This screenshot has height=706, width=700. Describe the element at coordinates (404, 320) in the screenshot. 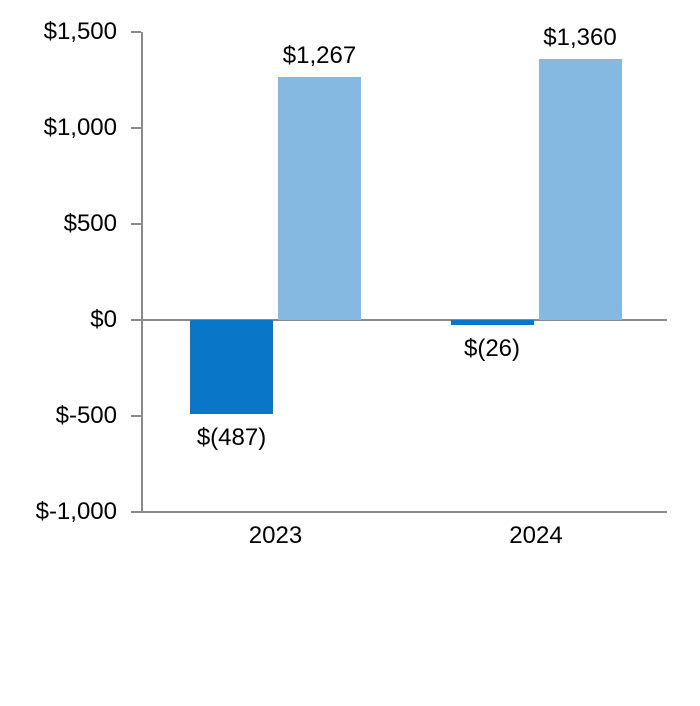

I see `zero-gridline` at that location.